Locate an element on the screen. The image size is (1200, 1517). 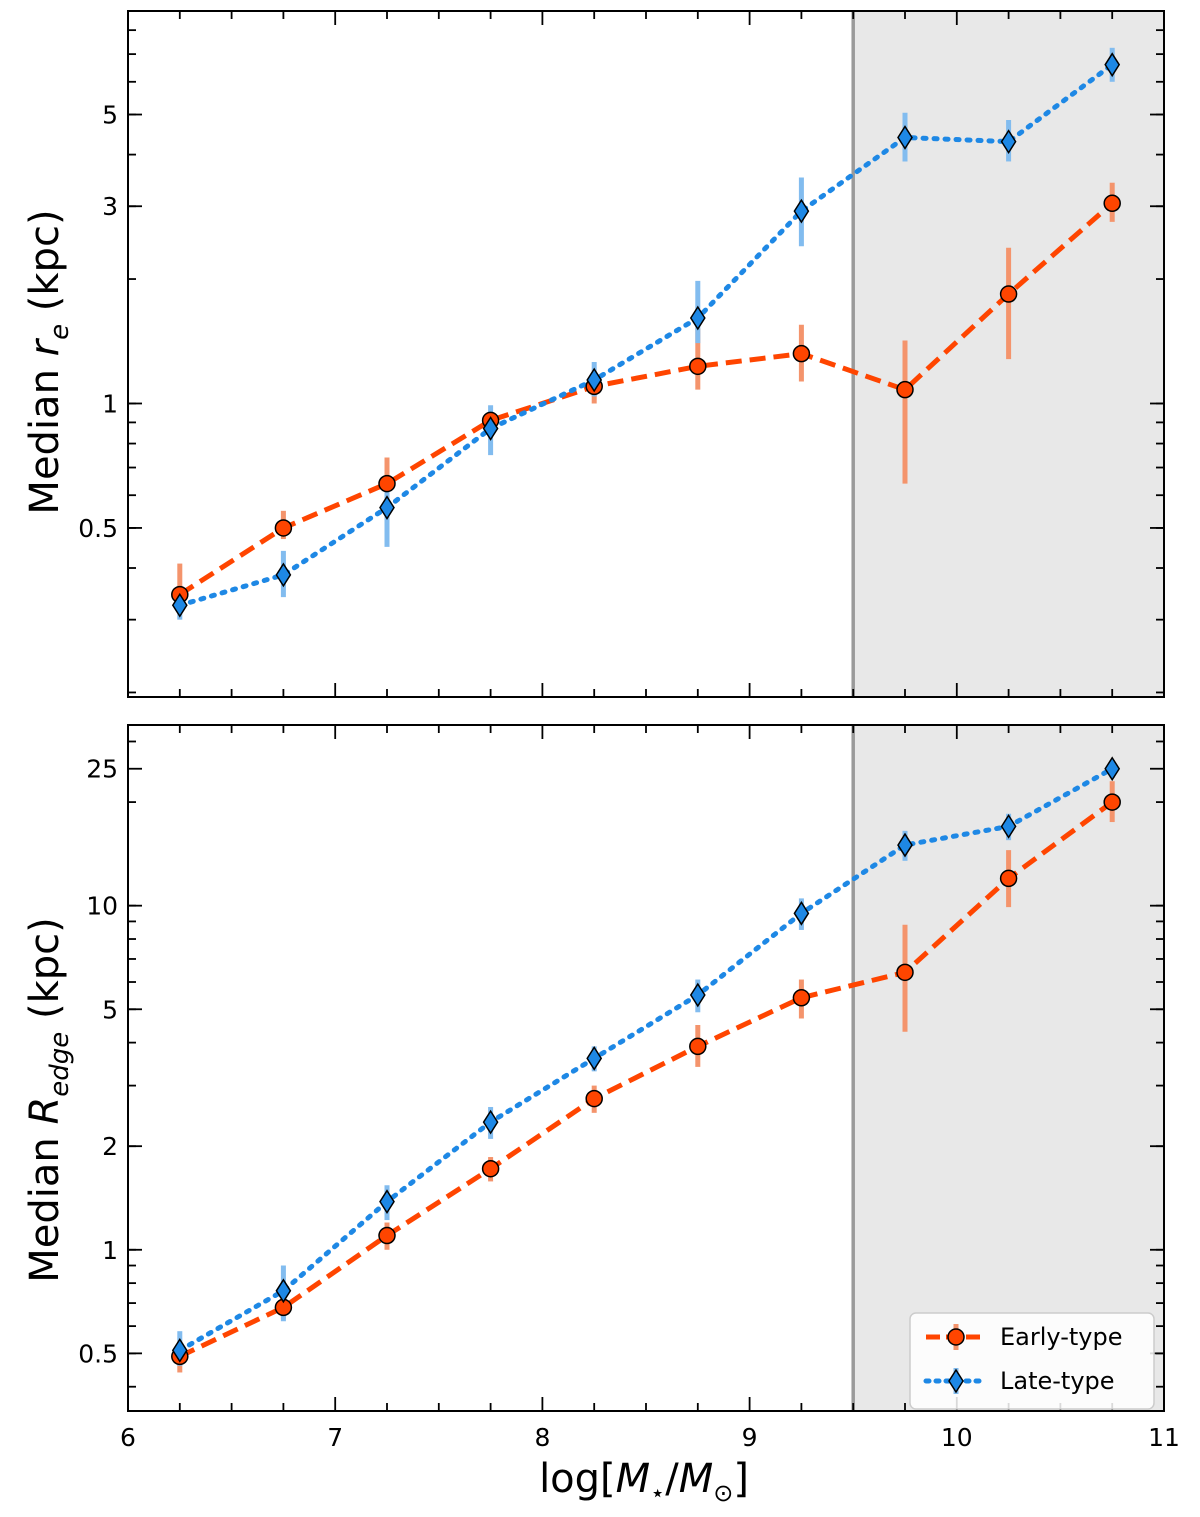
bottom-xtick-label: 11 is located at coordinates (1164, 1437).